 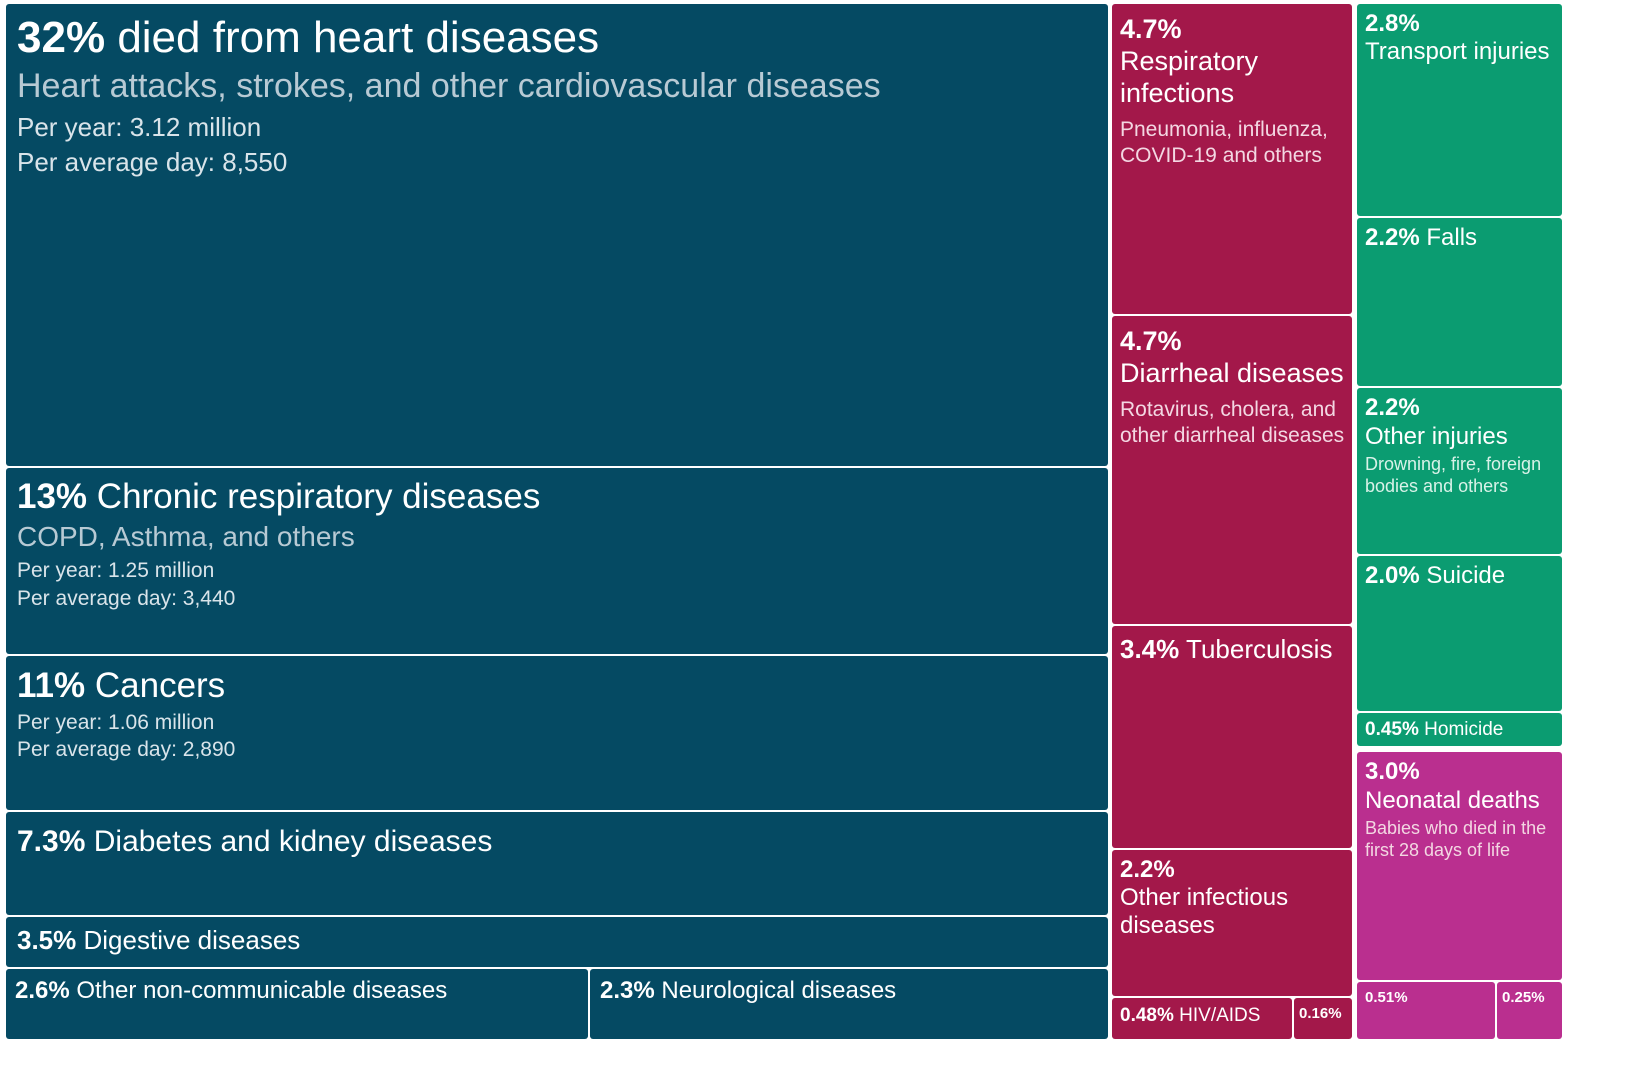 What do you see at coordinates (1392, 729) in the screenshot?
I see `tile-pct: 0.45%` at bounding box center [1392, 729].